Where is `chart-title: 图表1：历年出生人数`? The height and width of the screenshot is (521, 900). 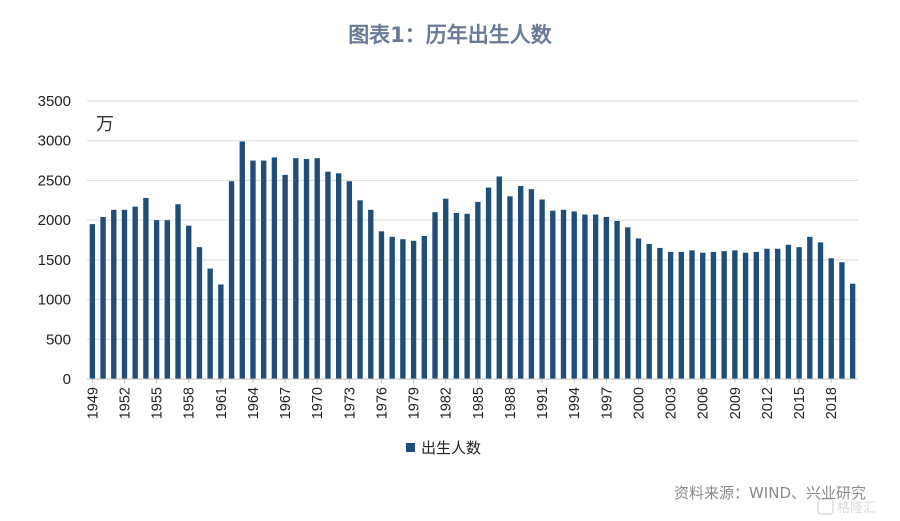 chart-title: 图表1：历年出生人数 is located at coordinates (450, 35).